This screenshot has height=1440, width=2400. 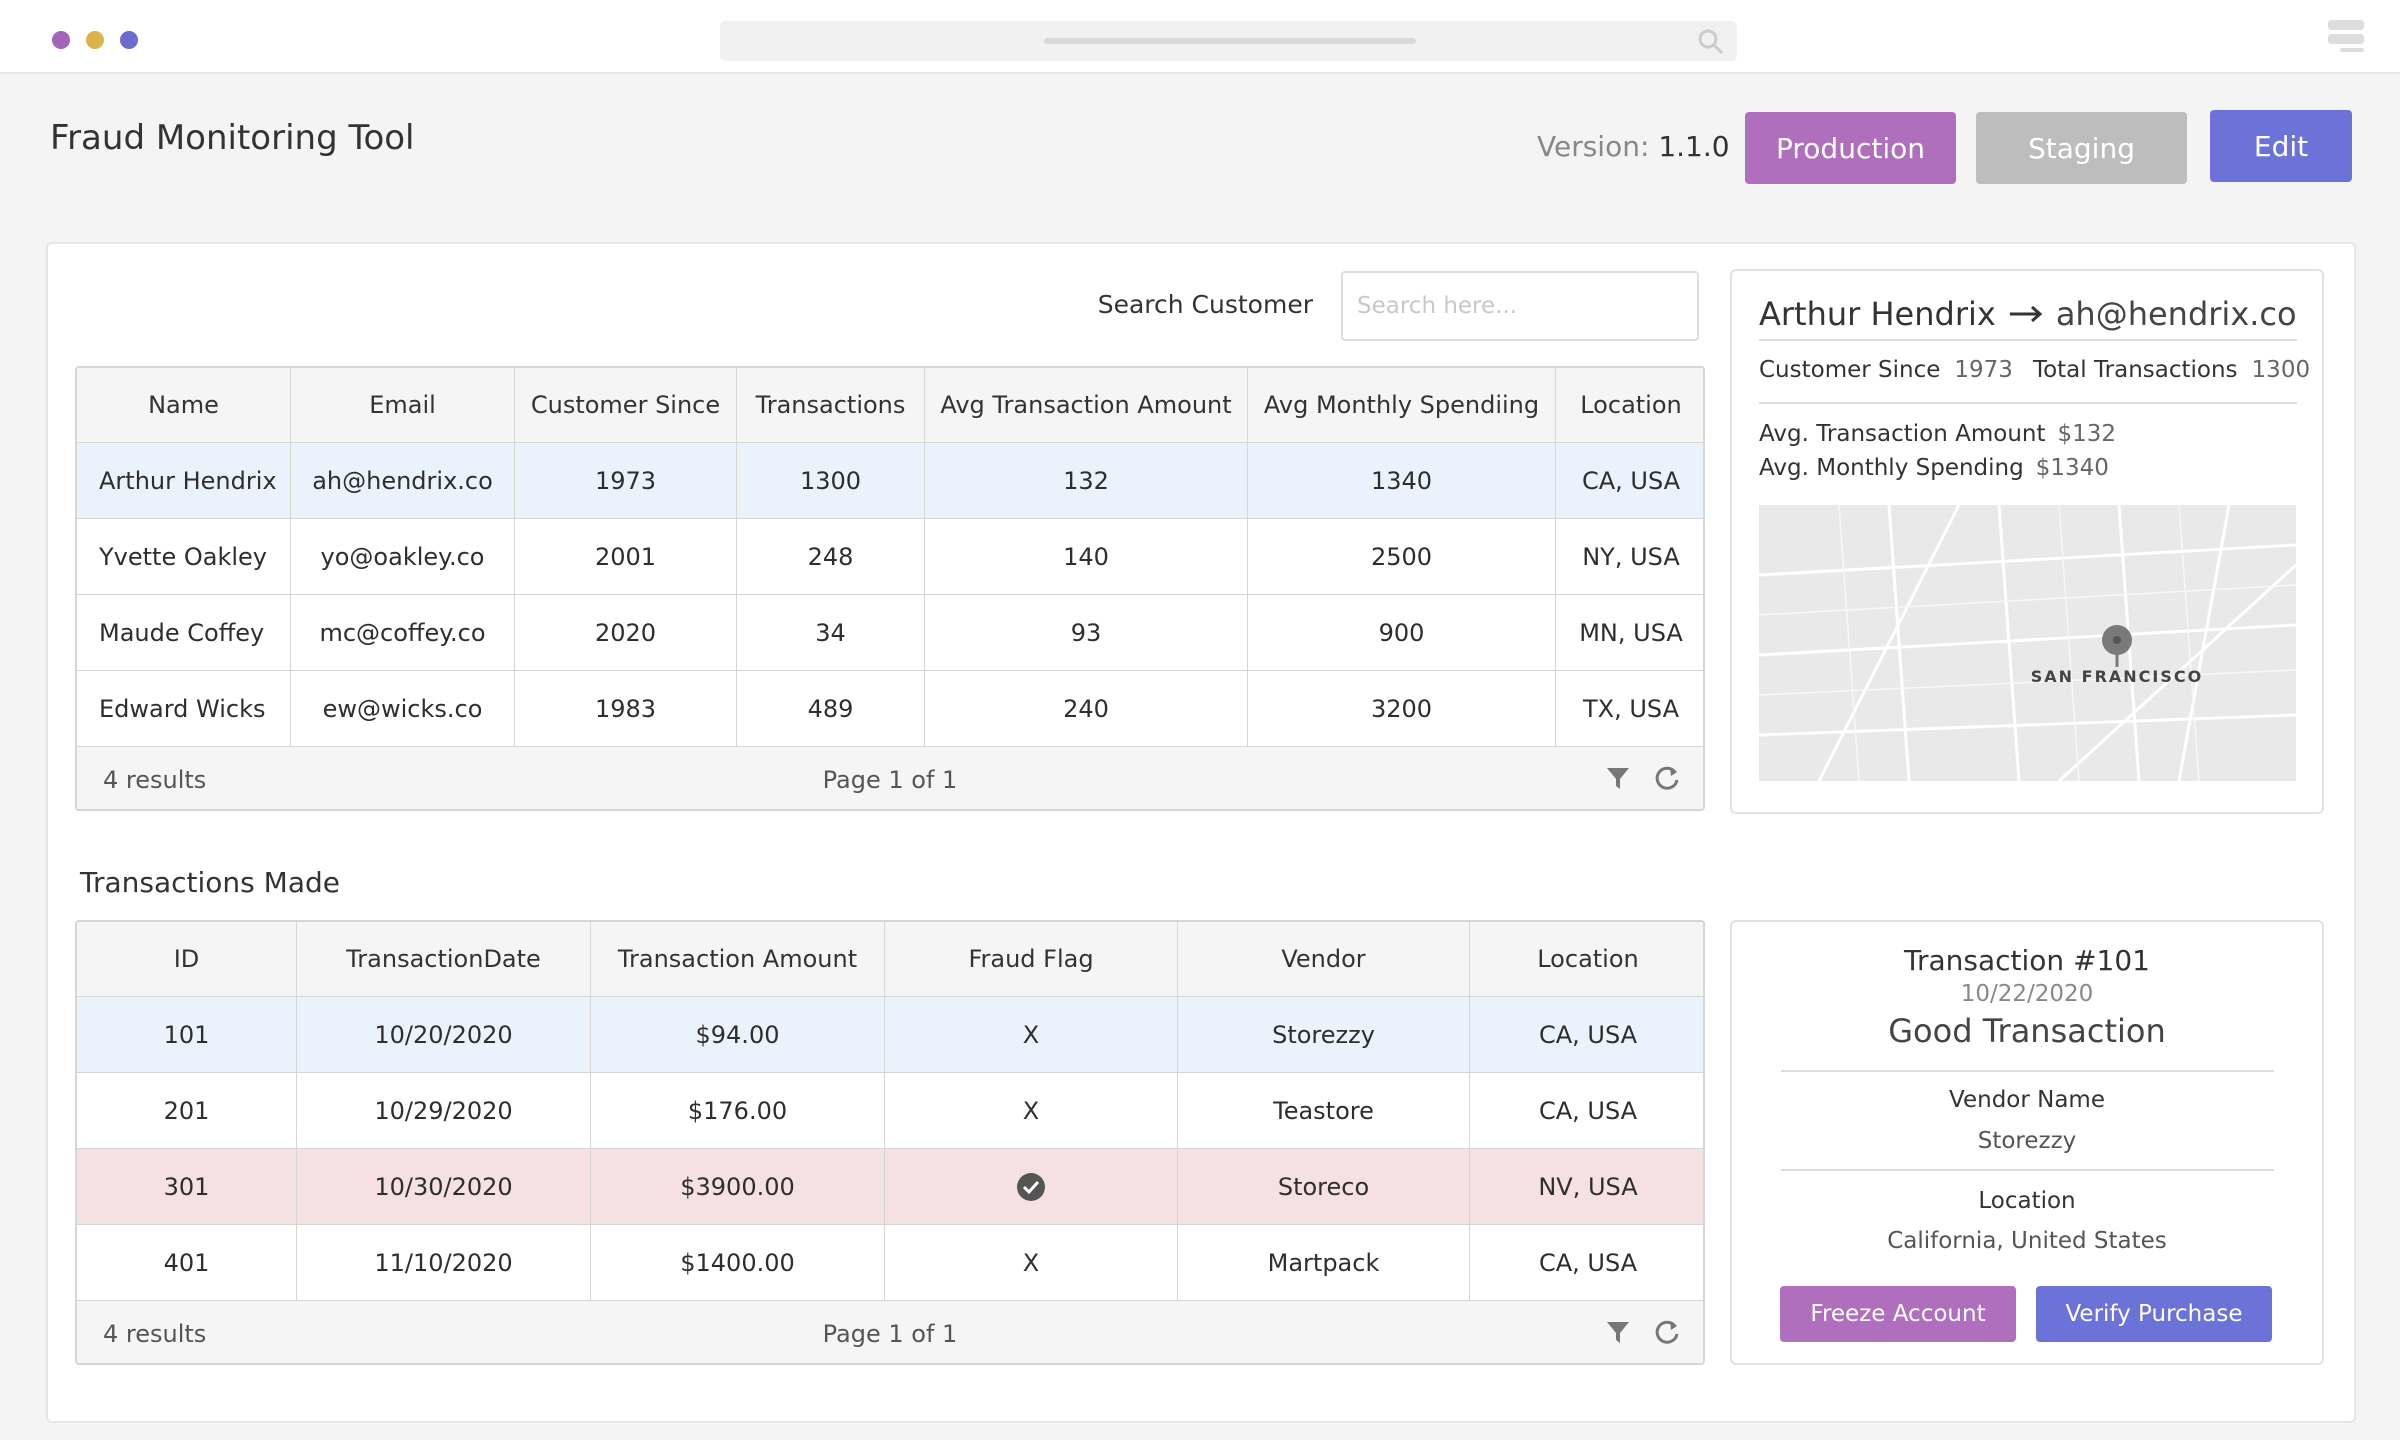 I want to click on table-cell: 401, so click(x=187, y=1263).